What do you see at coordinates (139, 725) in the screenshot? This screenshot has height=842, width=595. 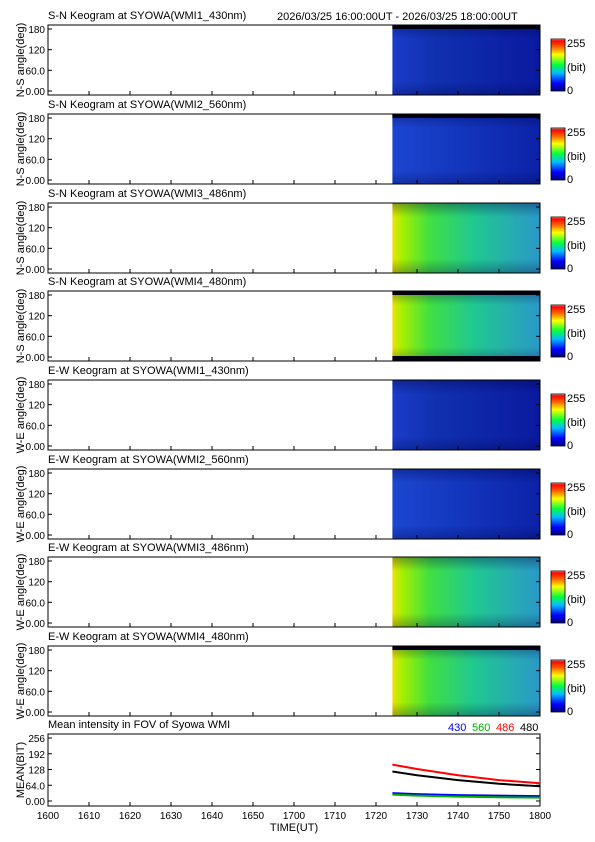 I see `mean-panel-title: Mean intensity in FOV of Syowa WMI` at bounding box center [139, 725].